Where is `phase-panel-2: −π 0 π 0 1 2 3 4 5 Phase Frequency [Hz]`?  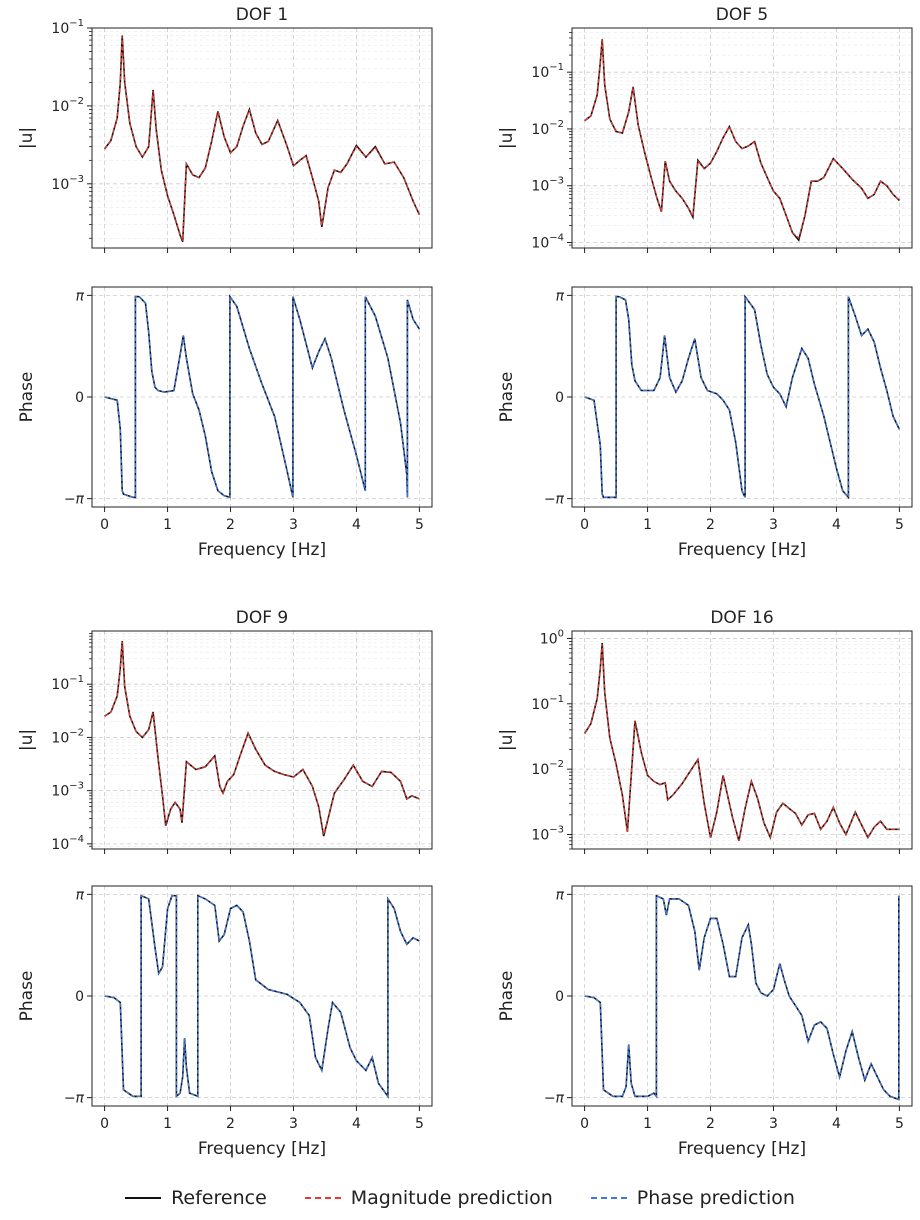
phase-panel-2: −π 0 π 0 1 2 3 4 5 Phase Frequency [Hz] is located at coordinates (705, 423).